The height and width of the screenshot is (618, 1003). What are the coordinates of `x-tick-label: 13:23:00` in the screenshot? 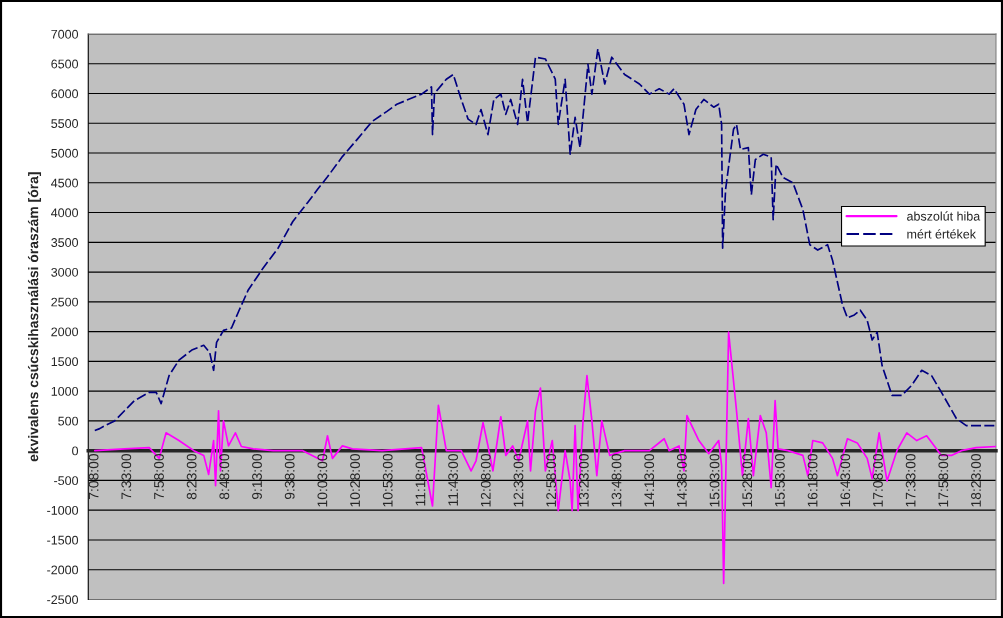 It's located at (583, 480).